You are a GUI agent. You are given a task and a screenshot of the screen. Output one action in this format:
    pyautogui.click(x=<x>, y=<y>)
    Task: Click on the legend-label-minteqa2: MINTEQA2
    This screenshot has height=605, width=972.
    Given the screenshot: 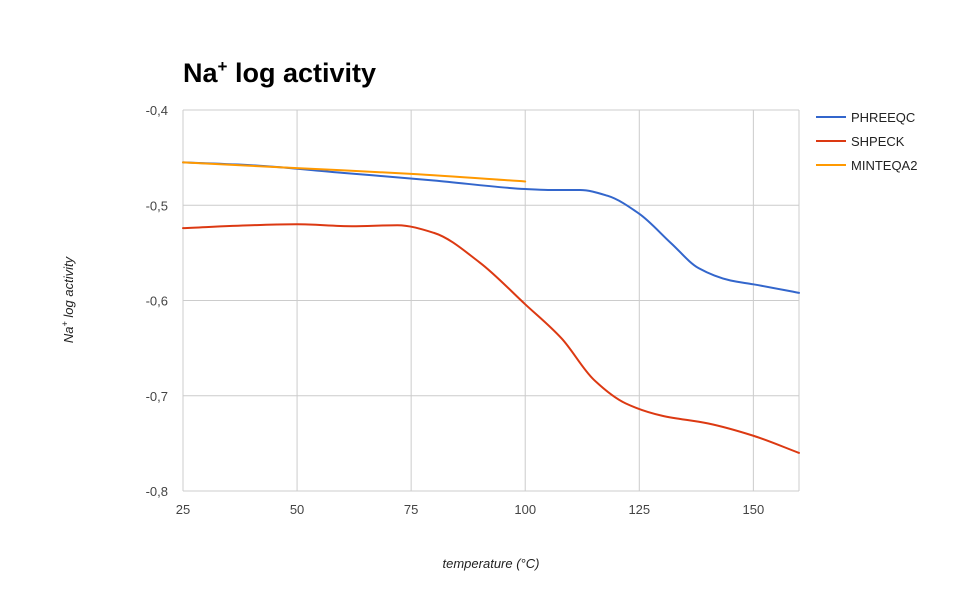 What is the action you would take?
    pyautogui.click(x=884, y=165)
    